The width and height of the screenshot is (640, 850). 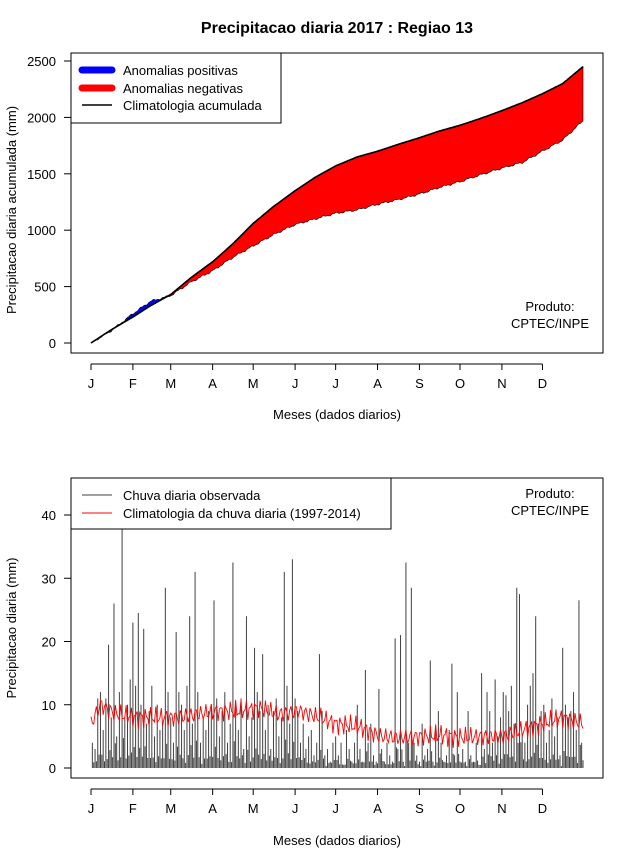 I want to click on legend-climatology-label: Climatologia acumulada, so click(x=193, y=105).